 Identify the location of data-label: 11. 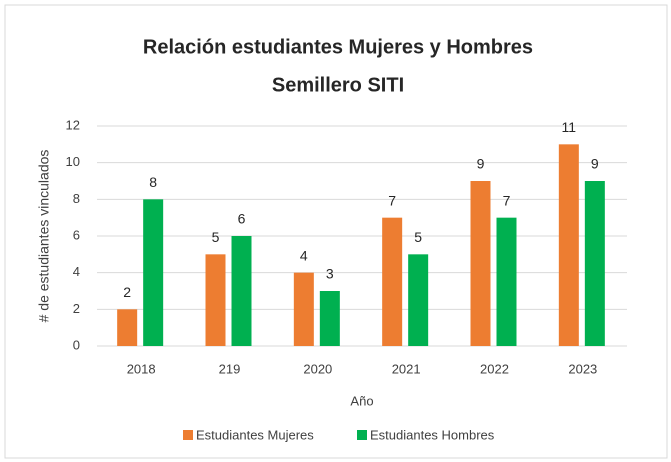
(569, 127).